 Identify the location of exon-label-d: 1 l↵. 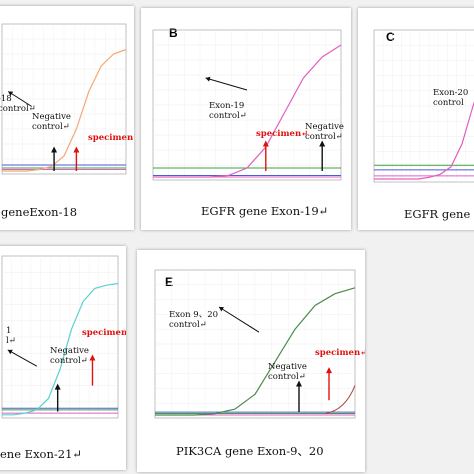
(11, 336).